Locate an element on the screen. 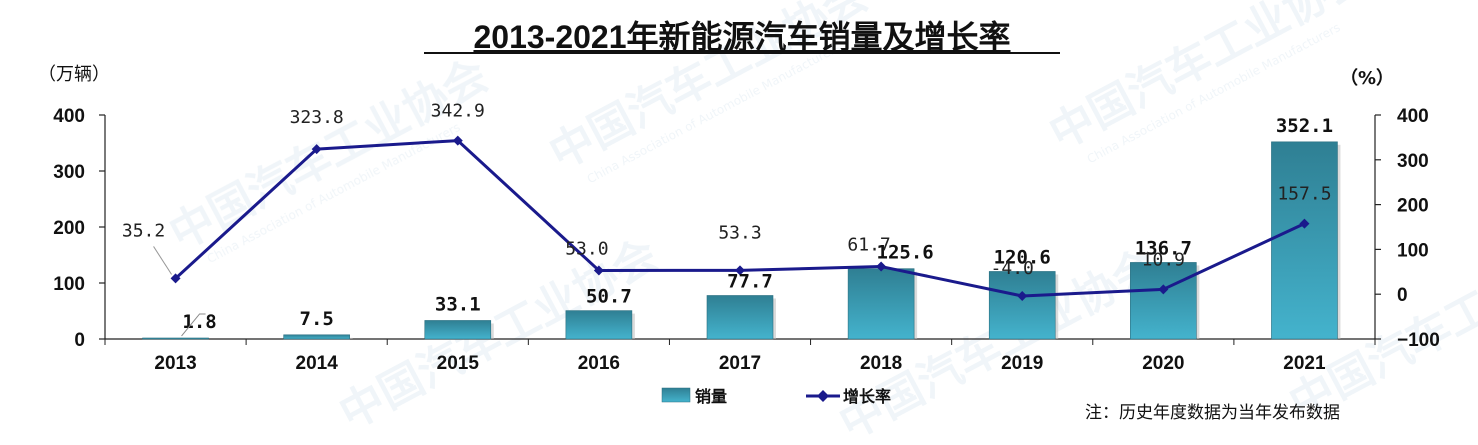 Image resolution: width=1478 pixels, height=445 pixels. x-axis-tick-label: 2013 is located at coordinates (175, 363).